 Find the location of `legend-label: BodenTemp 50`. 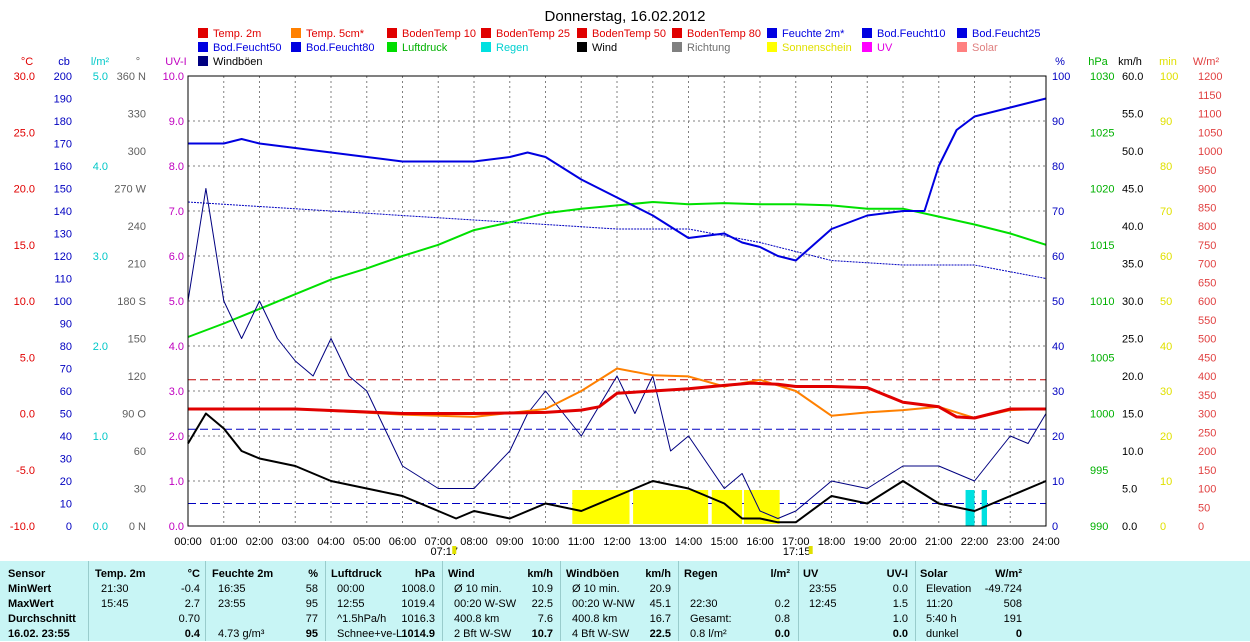

legend-label: BodenTemp 50 is located at coordinates (629, 34).